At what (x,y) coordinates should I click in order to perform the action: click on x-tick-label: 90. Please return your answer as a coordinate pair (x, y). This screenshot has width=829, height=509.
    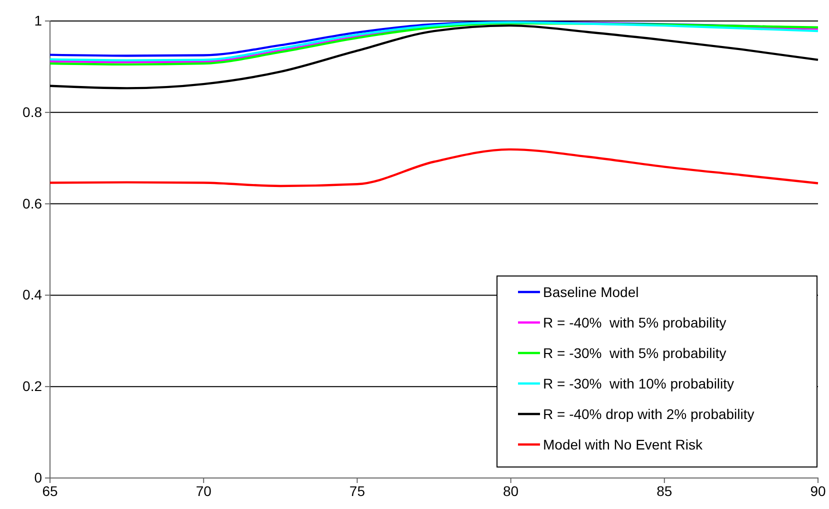
    Looking at the image, I should click on (818, 490).